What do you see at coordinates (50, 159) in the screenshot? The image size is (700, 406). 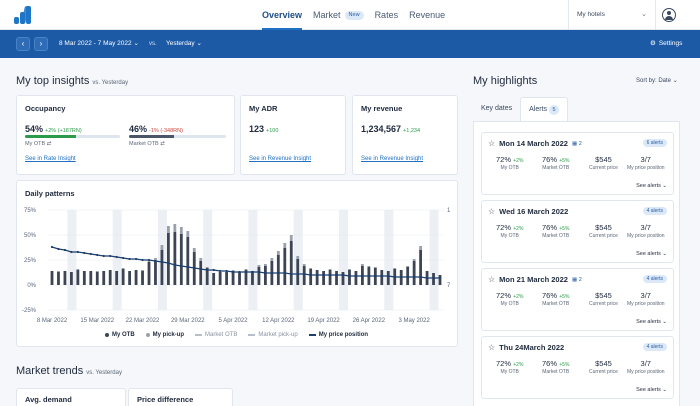 I see `rate-insight-link: See in Rate Insight` at bounding box center [50, 159].